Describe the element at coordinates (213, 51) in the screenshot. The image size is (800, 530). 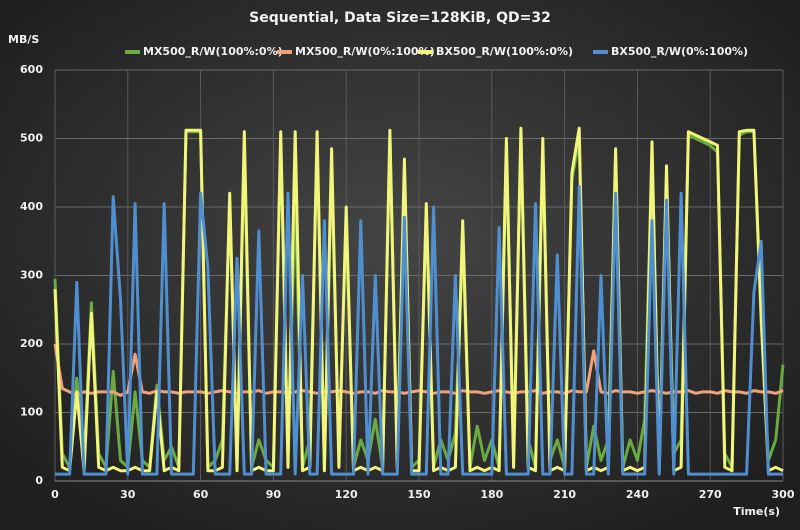
I see `legend-label: MX500_R/W(100%:0%)` at that location.